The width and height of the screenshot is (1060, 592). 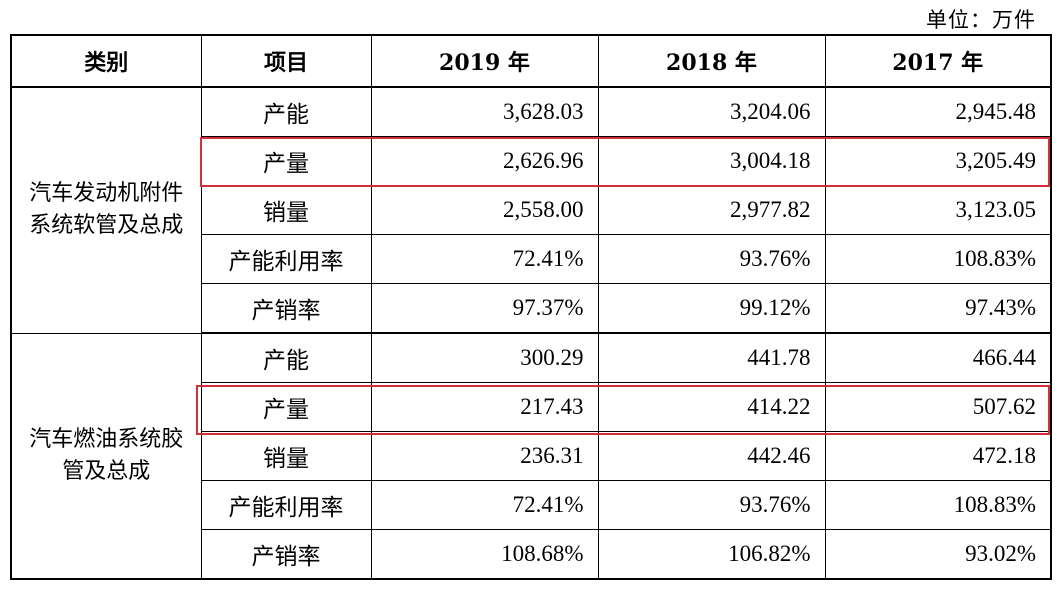 I want to click on value-2017: 507.62, so click(x=938, y=407).